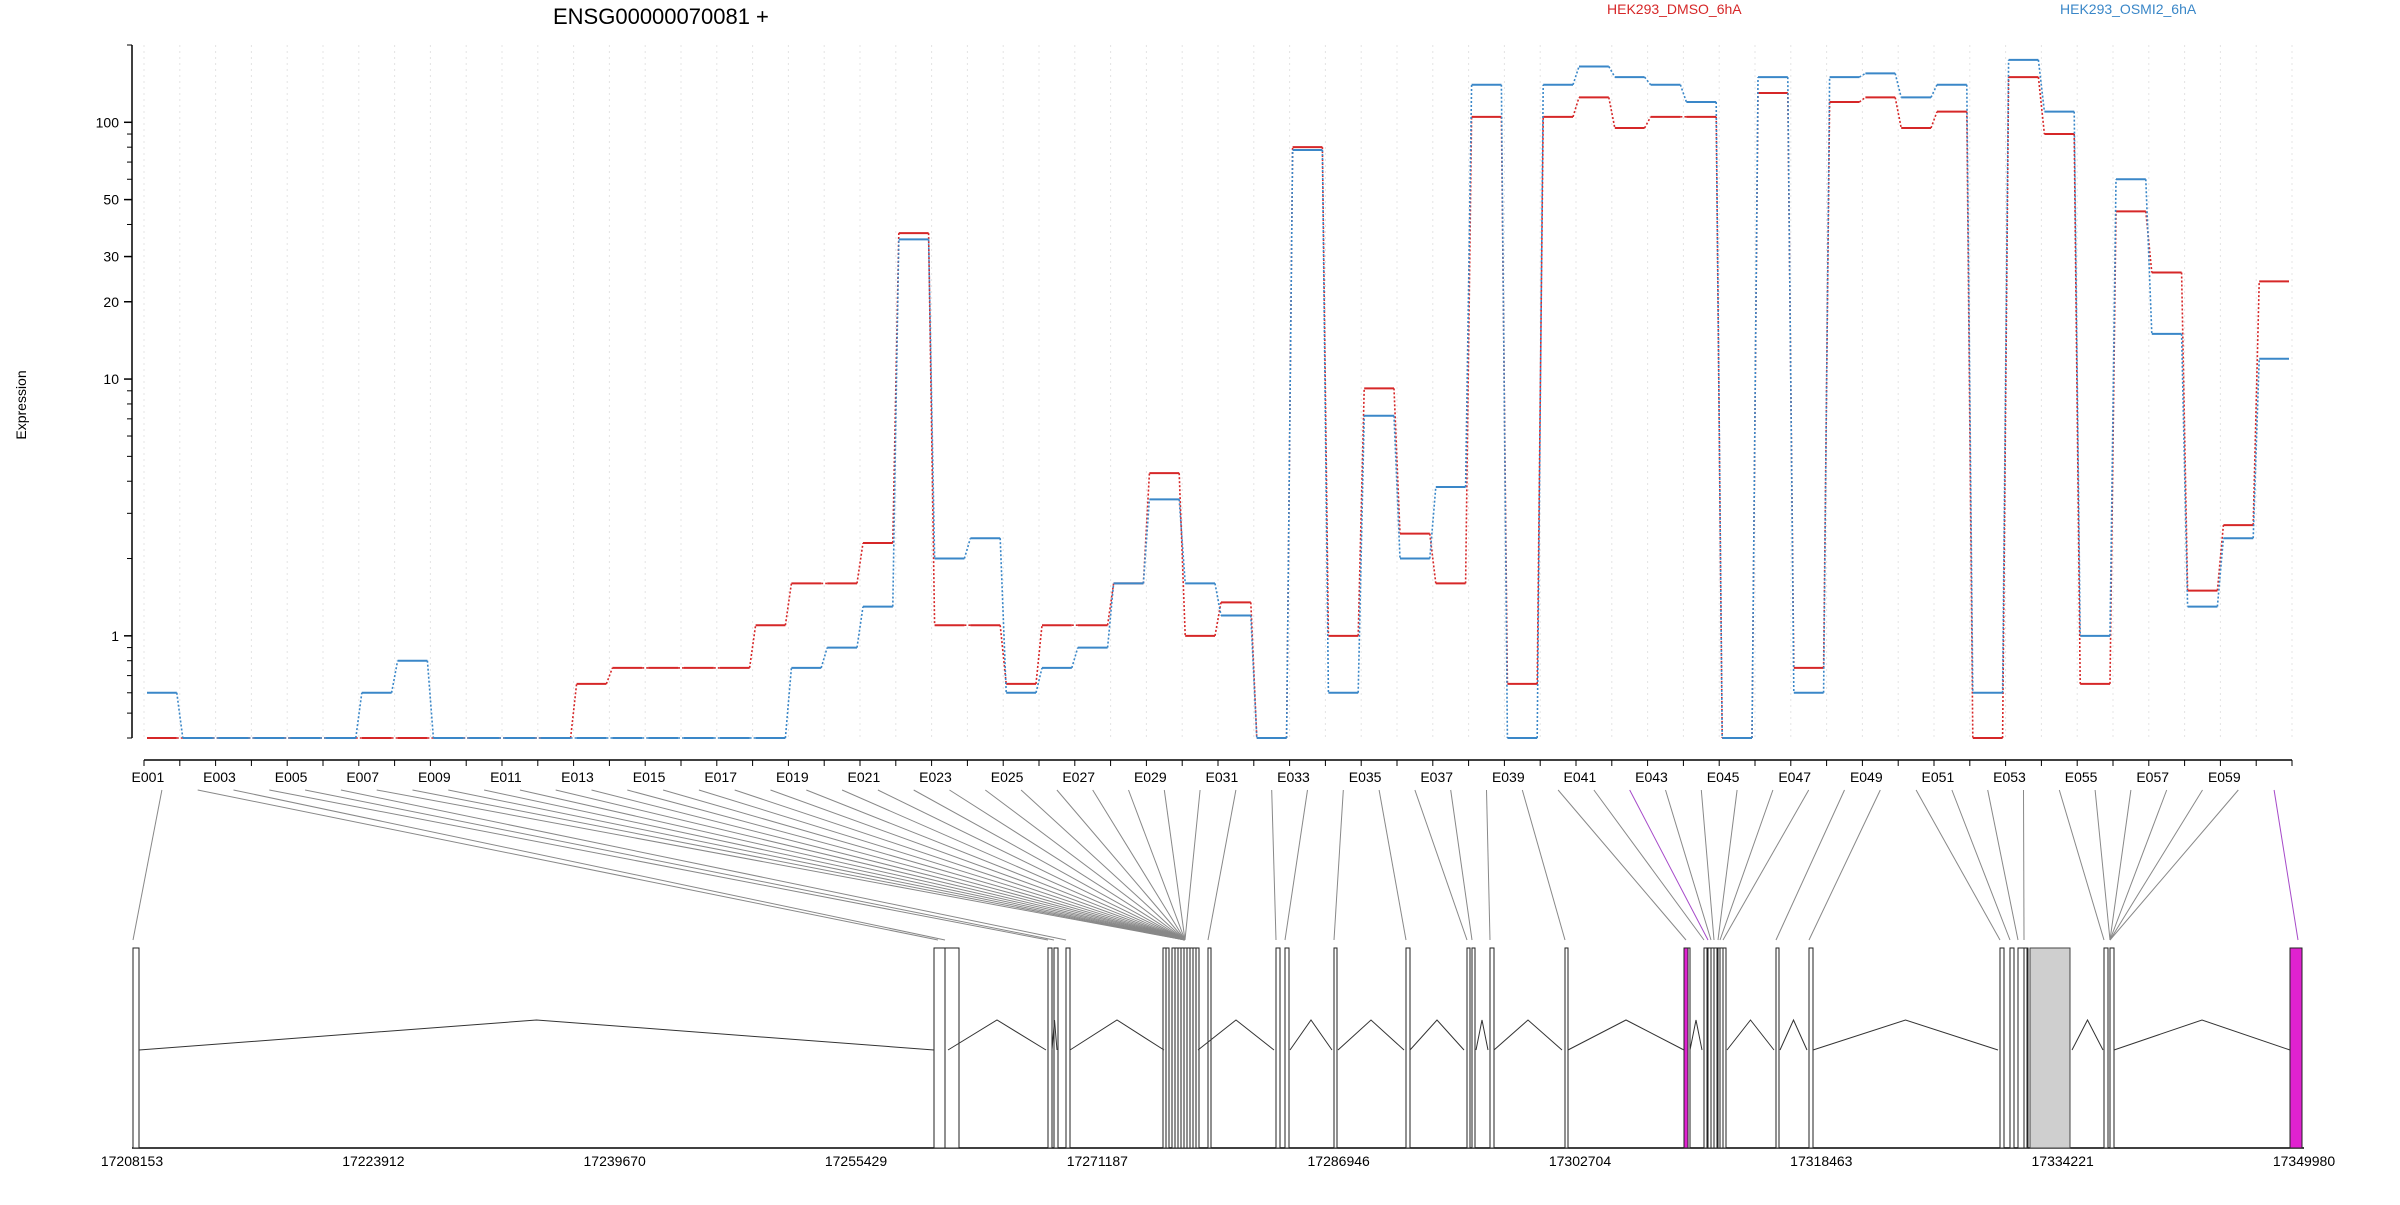 The image size is (2400, 1205). Describe the element at coordinates (1866, 777) in the screenshot. I see `x-tick-label: E049` at that location.